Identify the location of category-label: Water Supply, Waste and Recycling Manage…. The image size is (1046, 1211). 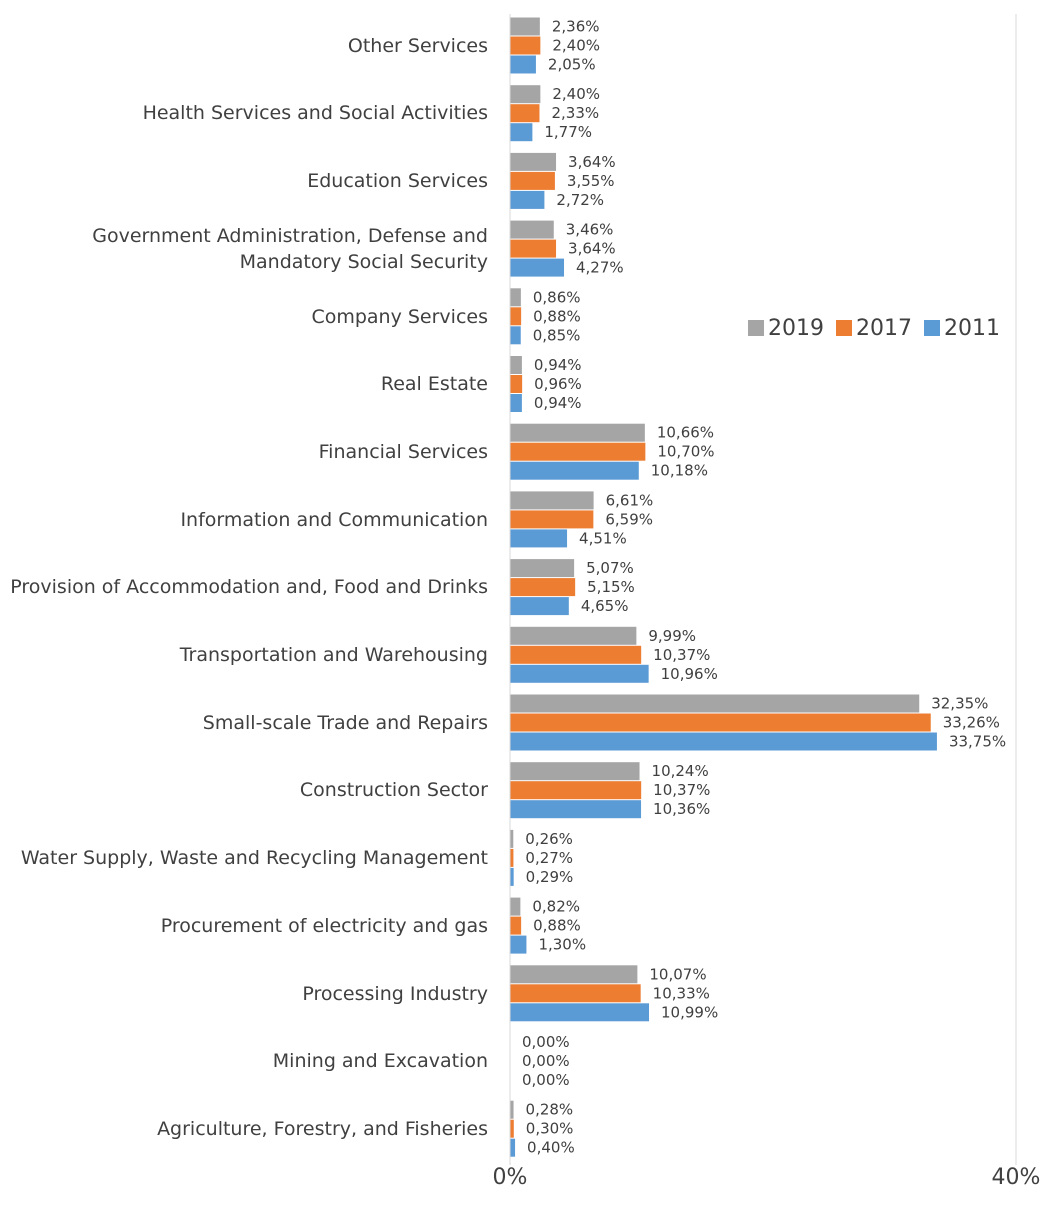
(254, 858).